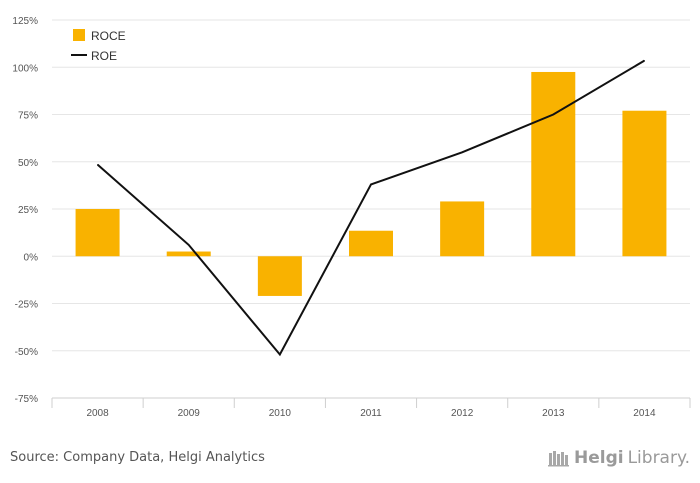  What do you see at coordinates (26, 305) in the screenshot?
I see `y-tick-label: -25%` at bounding box center [26, 305].